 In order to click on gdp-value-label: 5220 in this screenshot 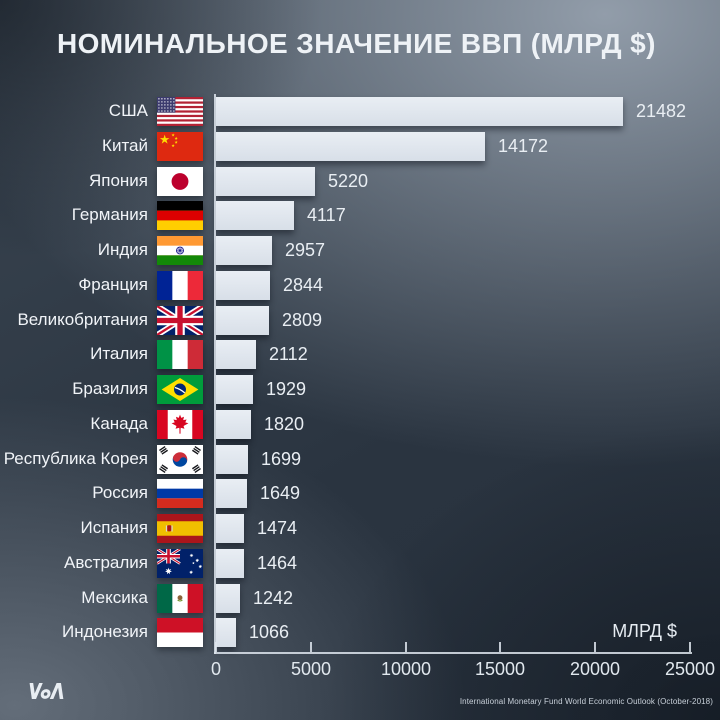, I will do `click(348, 180)`.